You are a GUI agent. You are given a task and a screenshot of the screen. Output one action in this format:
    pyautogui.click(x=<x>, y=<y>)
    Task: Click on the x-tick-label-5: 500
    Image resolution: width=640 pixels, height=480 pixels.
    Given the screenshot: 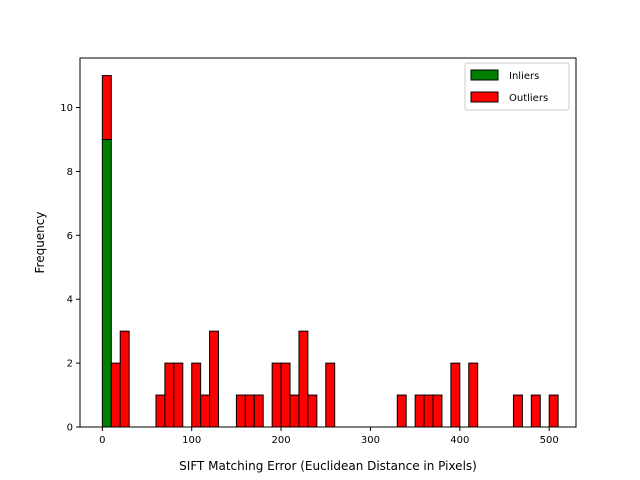 What is the action you would take?
    pyautogui.click(x=549, y=440)
    